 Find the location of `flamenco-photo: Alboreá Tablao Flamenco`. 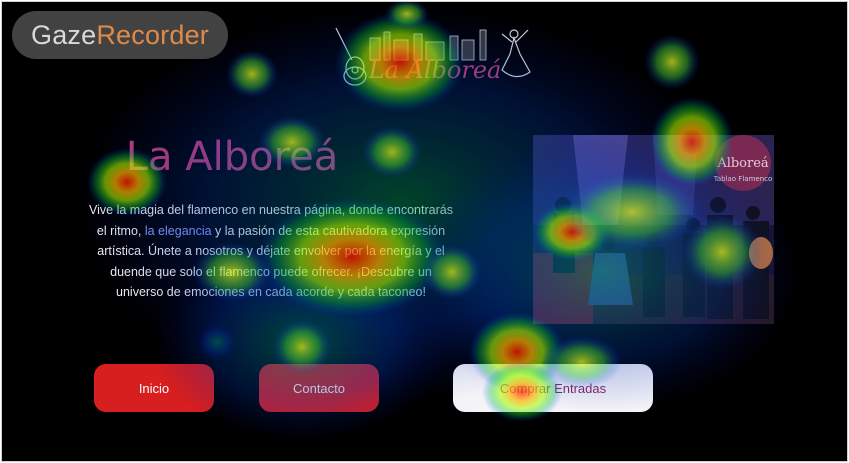

flamenco-photo: Alboreá Tablao Flamenco is located at coordinates (653, 229).